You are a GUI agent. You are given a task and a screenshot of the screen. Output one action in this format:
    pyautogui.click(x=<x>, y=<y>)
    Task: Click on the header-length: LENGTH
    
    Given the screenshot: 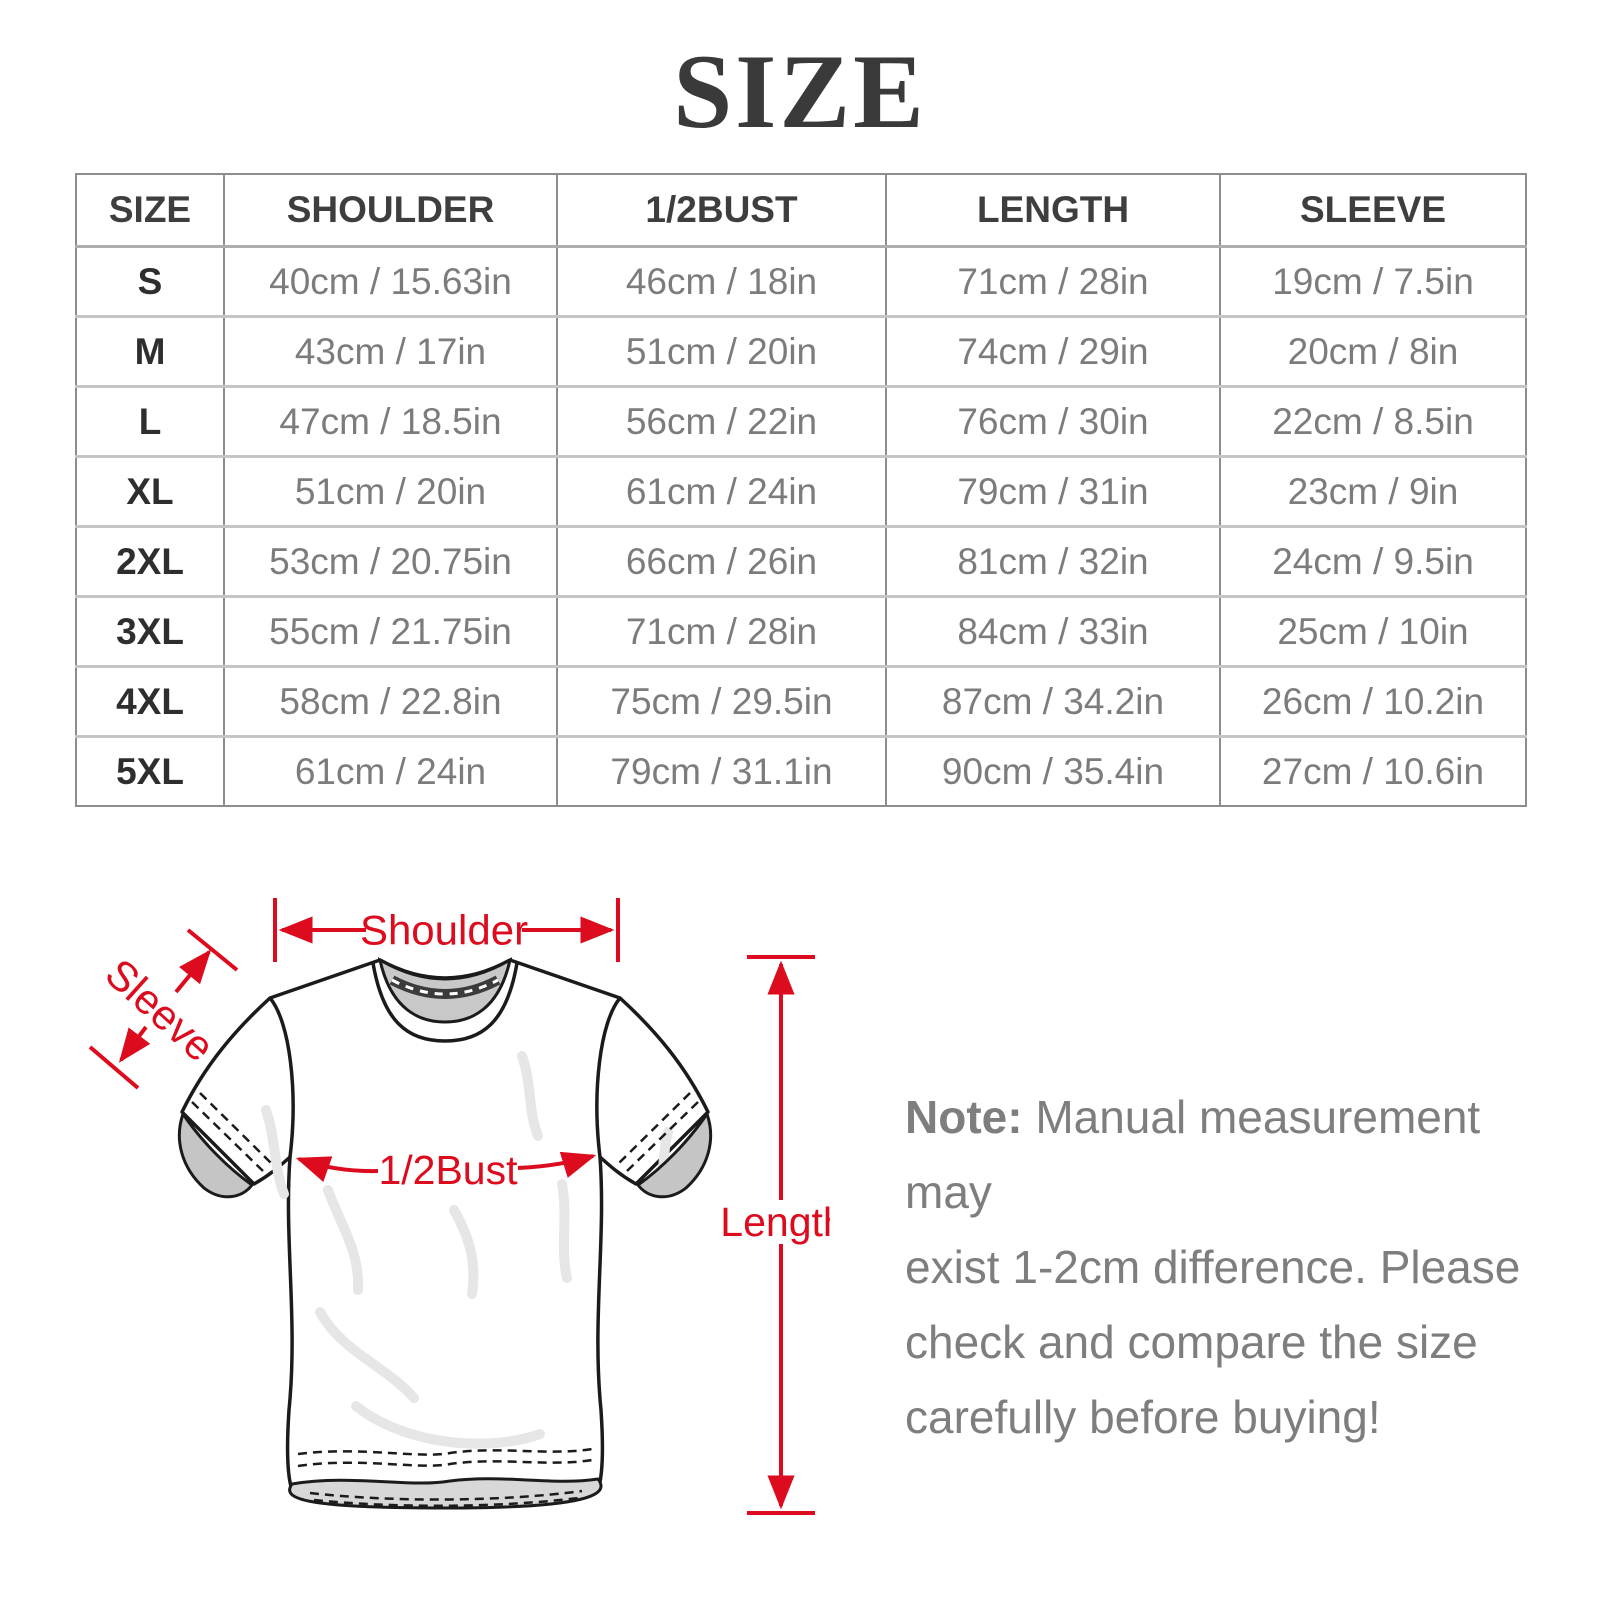 What is the action you would take?
    pyautogui.click(x=1052, y=210)
    